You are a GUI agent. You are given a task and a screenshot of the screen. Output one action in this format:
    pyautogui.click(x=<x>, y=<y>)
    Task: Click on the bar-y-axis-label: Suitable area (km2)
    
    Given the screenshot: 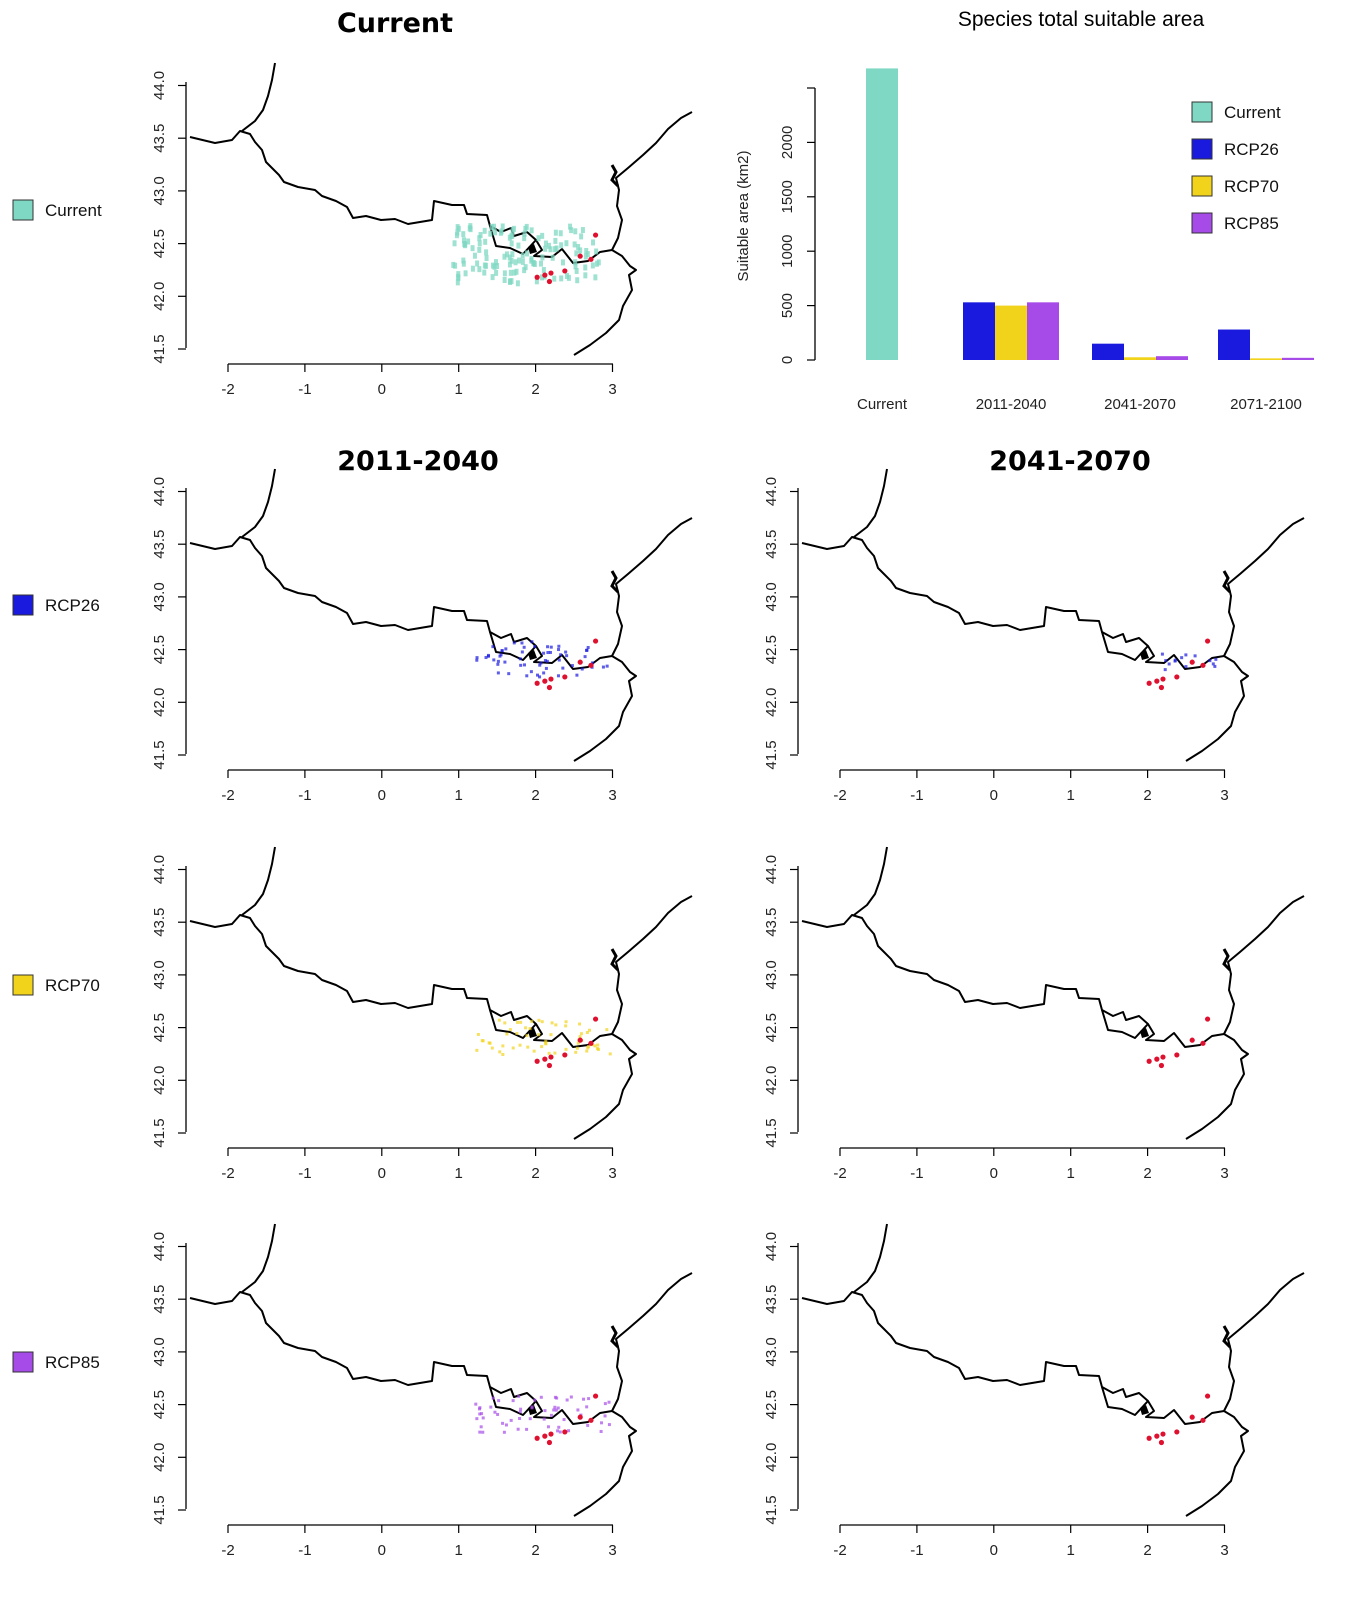 What is the action you would take?
    pyautogui.click(x=743, y=216)
    